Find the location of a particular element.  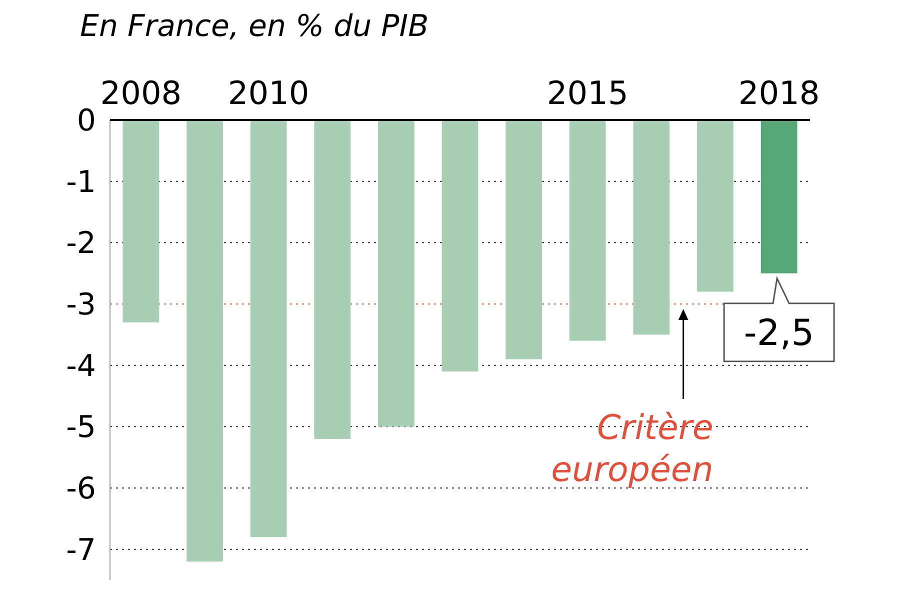

y-tick-label: -6 is located at coordinates (81, 489).